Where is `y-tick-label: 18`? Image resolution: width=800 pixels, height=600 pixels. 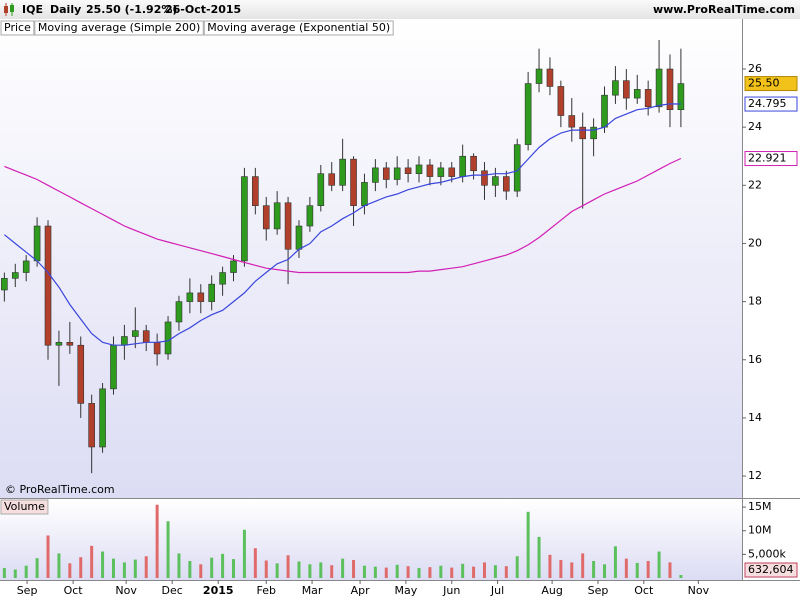
y-tick-label: 18 is located at coordinates (755, 301).